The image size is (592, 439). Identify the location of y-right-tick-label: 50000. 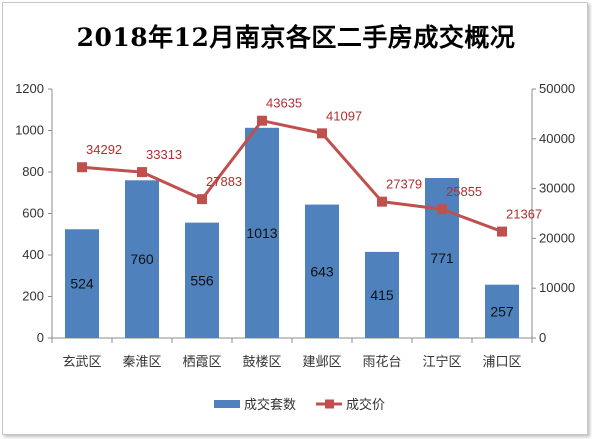
(557, 88).